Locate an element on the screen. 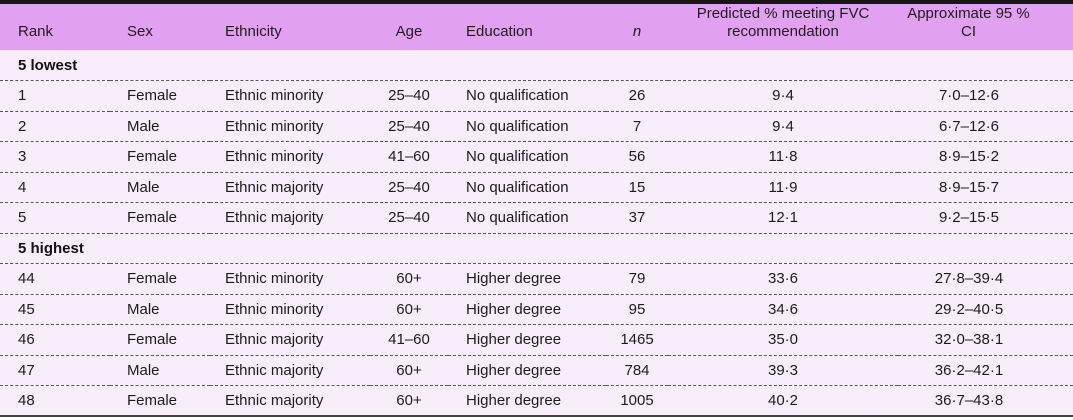 This screenshot has width=1073, height=420. cell-approx-95-ci: 7·0–12·6 is located at coordinates (985, 96).